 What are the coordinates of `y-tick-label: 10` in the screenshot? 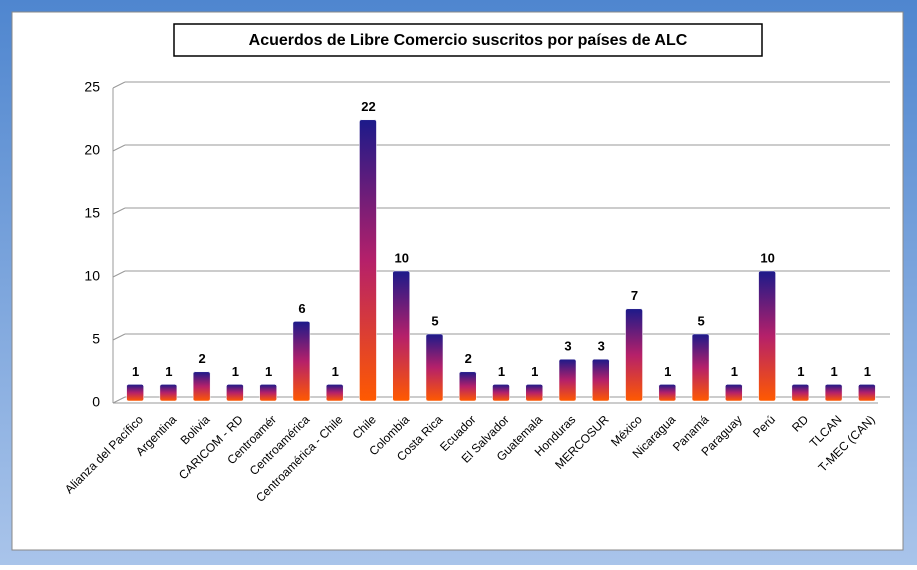 It's located at (92, 276).